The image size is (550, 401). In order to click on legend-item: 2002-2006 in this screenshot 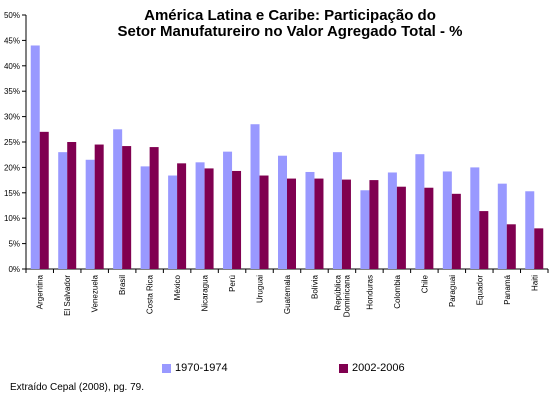, I will do `click(372, 368)`.